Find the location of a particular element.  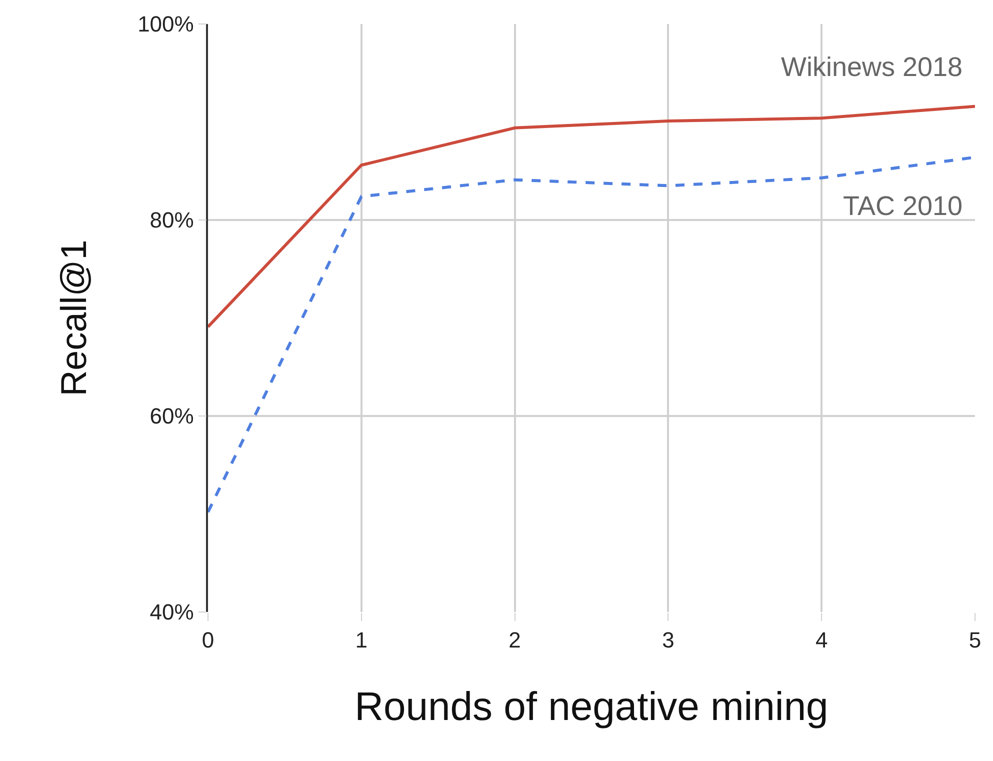

series-label: Wikinews 2018 is located at coordinates (872, 67).